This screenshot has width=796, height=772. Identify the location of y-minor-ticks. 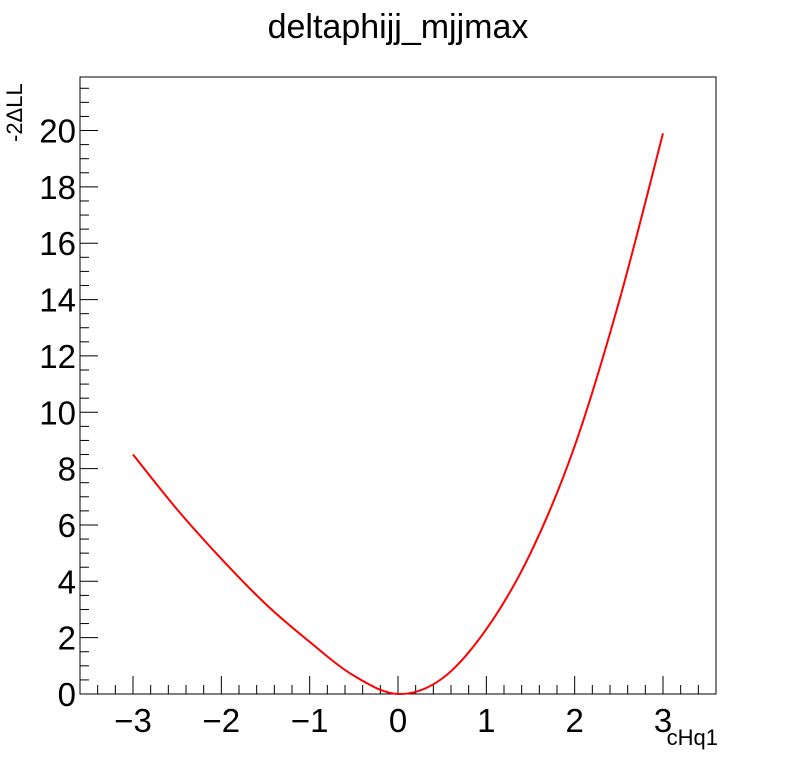
(84, 384).